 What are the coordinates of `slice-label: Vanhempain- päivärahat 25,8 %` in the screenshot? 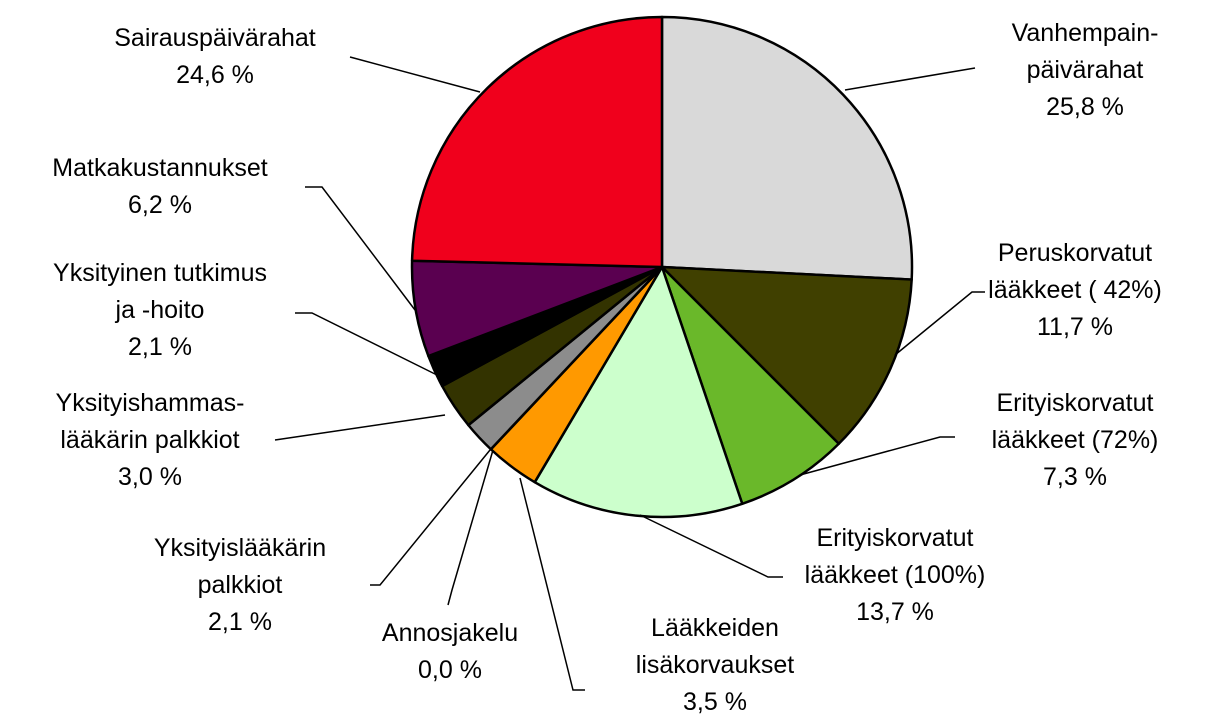 It's located at (1085, 70).